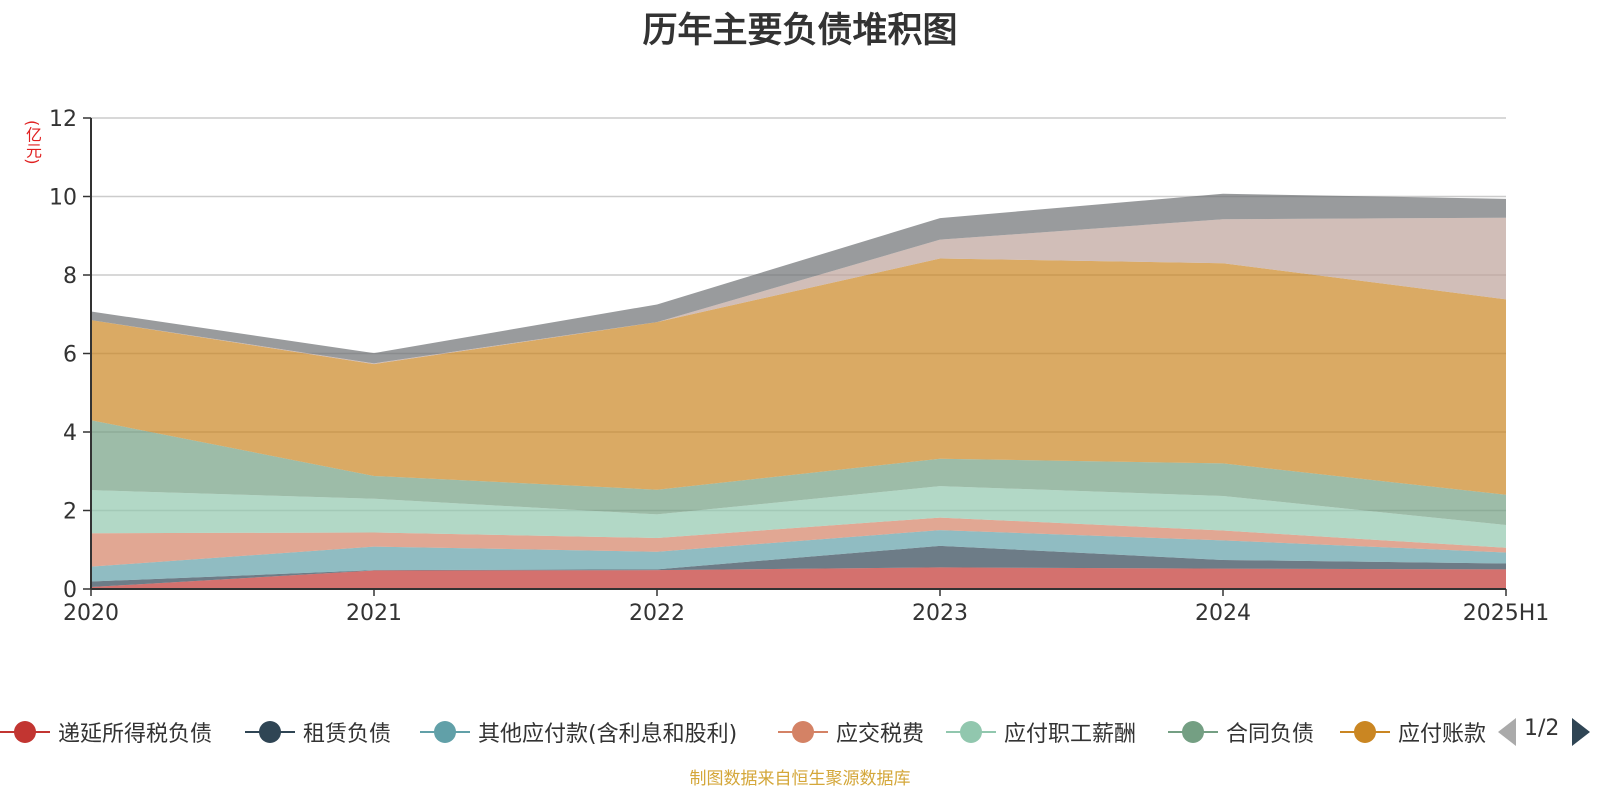 Image resolution: width=1600 pixels, height=800 pixels. I want to click on legend-item: 租赁负债, so click(318, 732).